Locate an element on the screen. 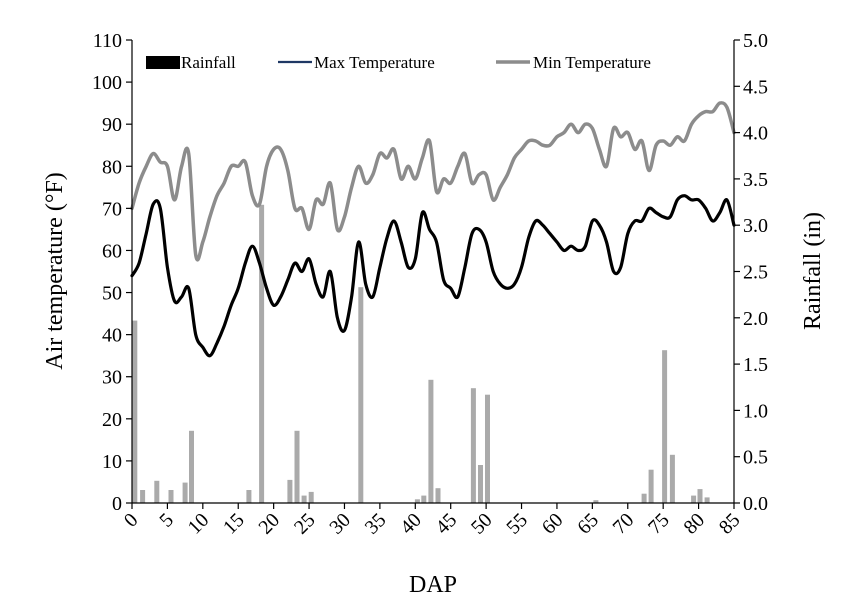  x-tick-label-80: 80 is located at coordinates (694, 524).